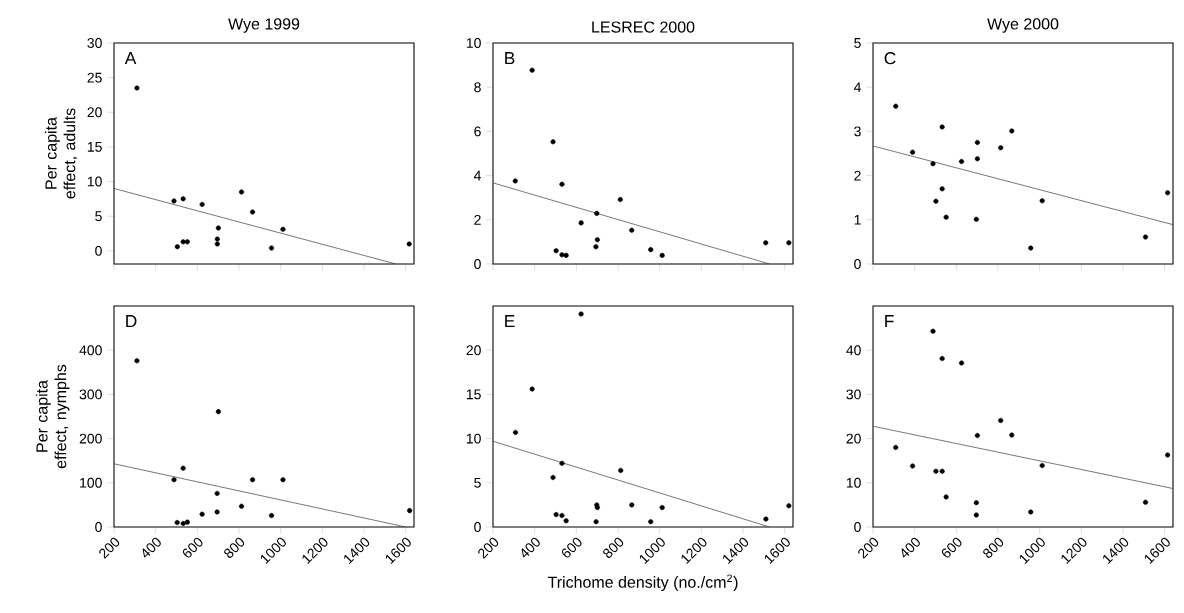  I want to click on y-axis-title: Per capita effect, adults, so click(61, 153).